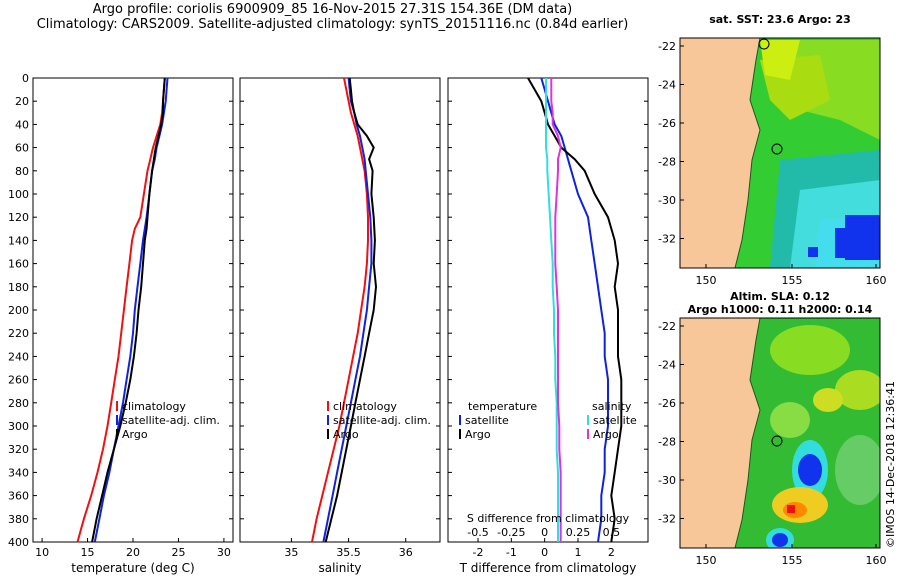 This screenshot has width=900, height=580. What do you see at coordinates (667, 519) in the screenshot?
I see `sla-map-lat-label: -32` at bounding box center [667, 519].